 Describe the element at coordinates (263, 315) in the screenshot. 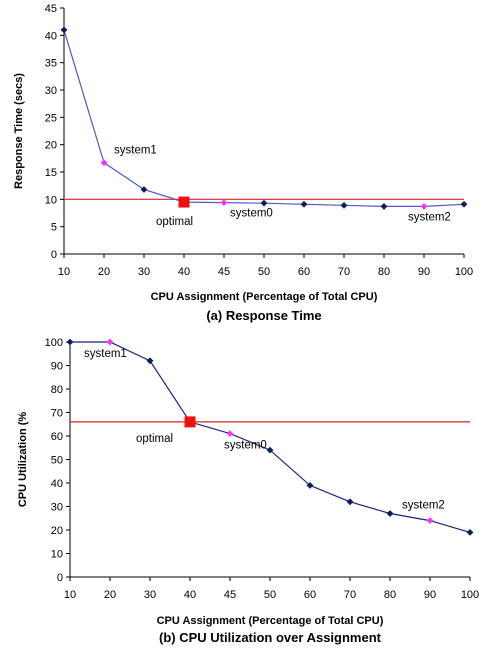

I see `chart-caption: (a) Response Time` at that location.